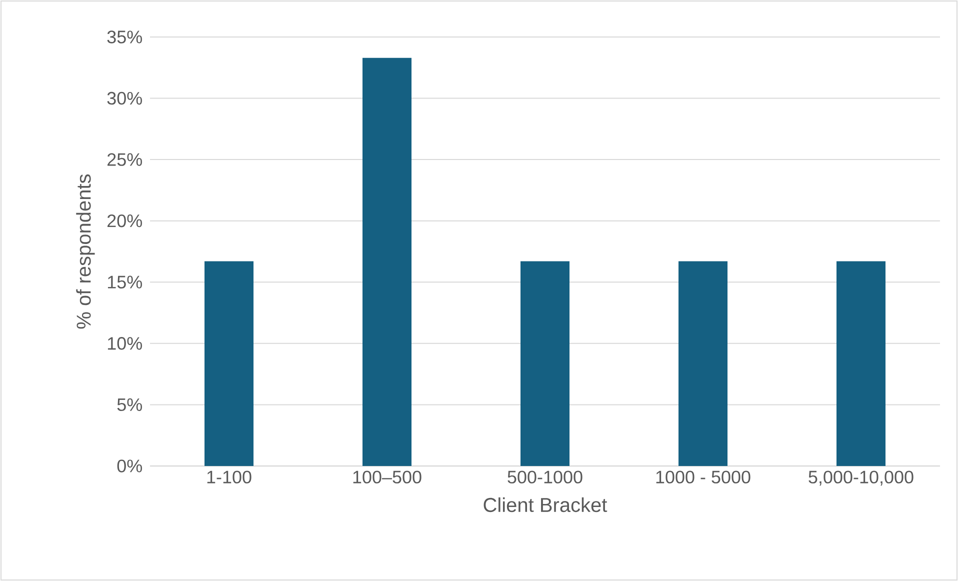  Describe the element at coordinates (129, 405) in the screenshot. I see `y-tick-label: 5%` at that location.